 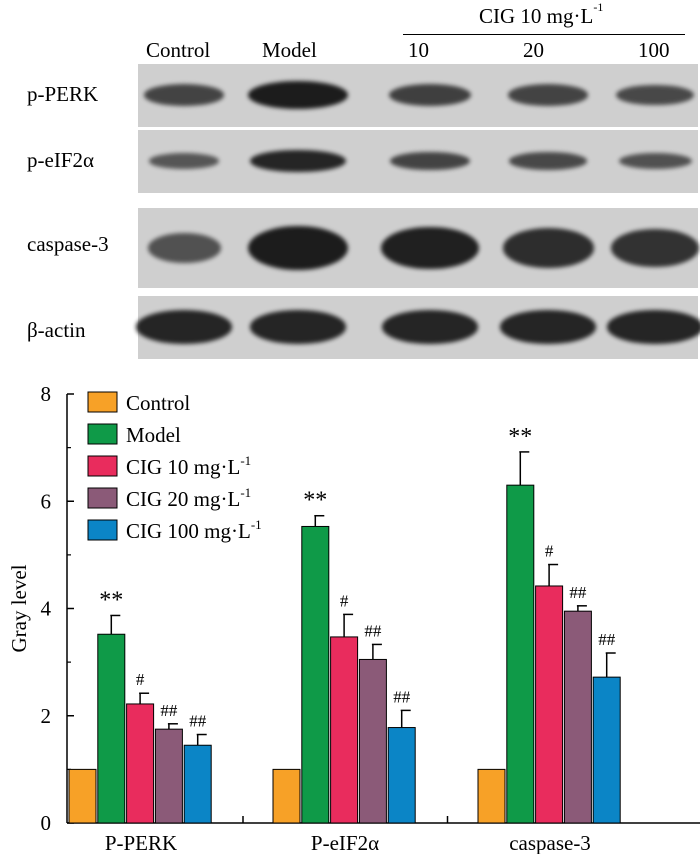 What do you see at coordinates (46, 823) in the screenshot?
I see `y-tick-label: 0` at bounding box center [46, 823].